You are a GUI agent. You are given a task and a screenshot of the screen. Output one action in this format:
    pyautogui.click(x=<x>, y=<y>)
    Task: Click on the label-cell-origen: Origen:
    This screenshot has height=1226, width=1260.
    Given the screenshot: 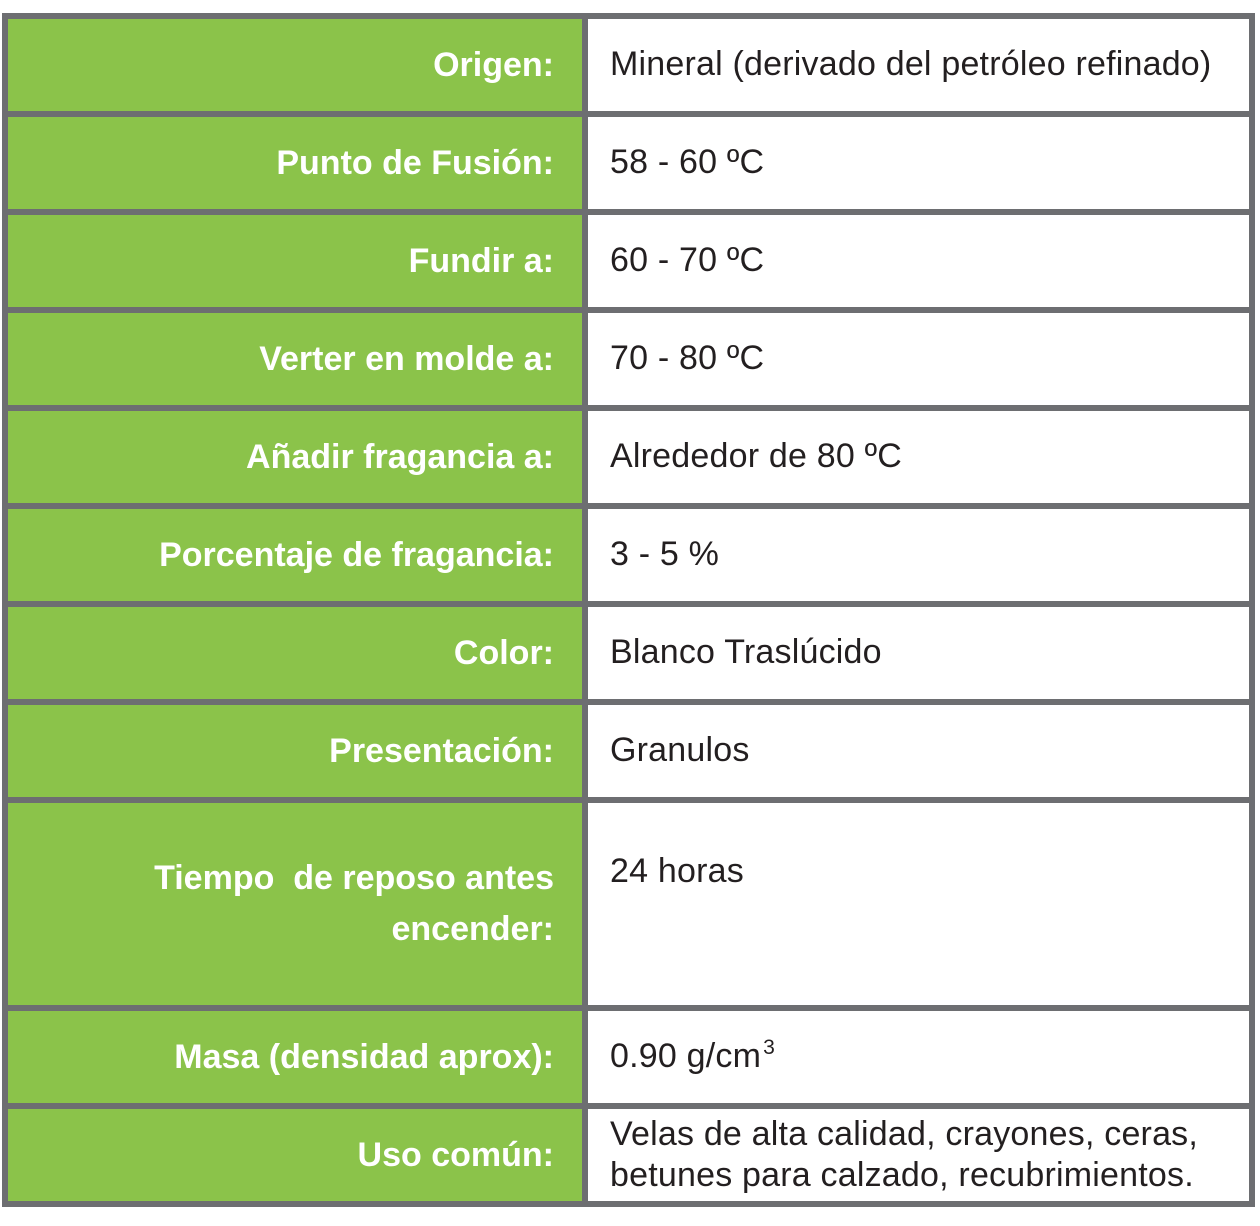 What is the action you would take?
    pyautogui.click(x=295, y=65)
    